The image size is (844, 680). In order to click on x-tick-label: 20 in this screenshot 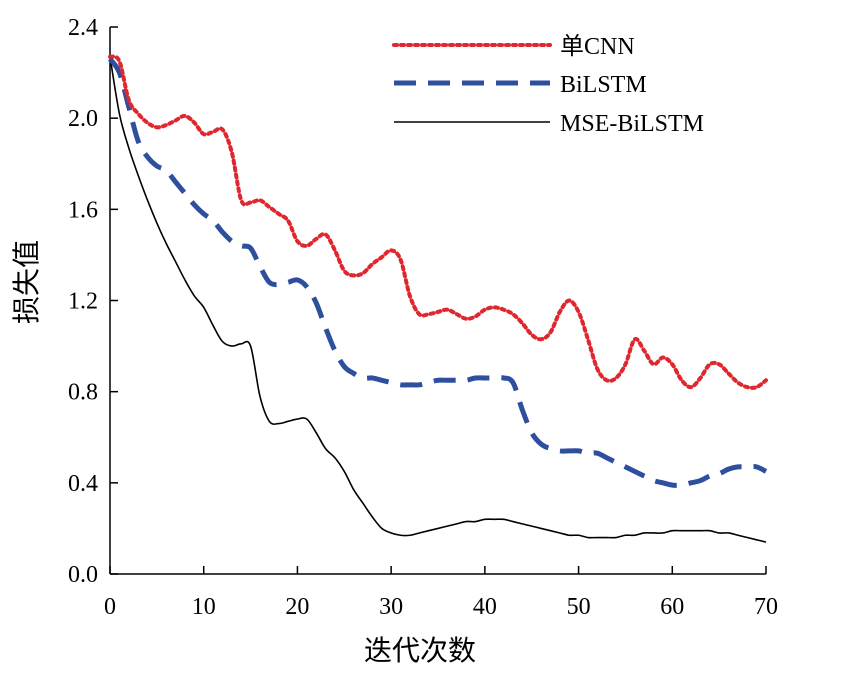, I will do `click(297, 607)`.